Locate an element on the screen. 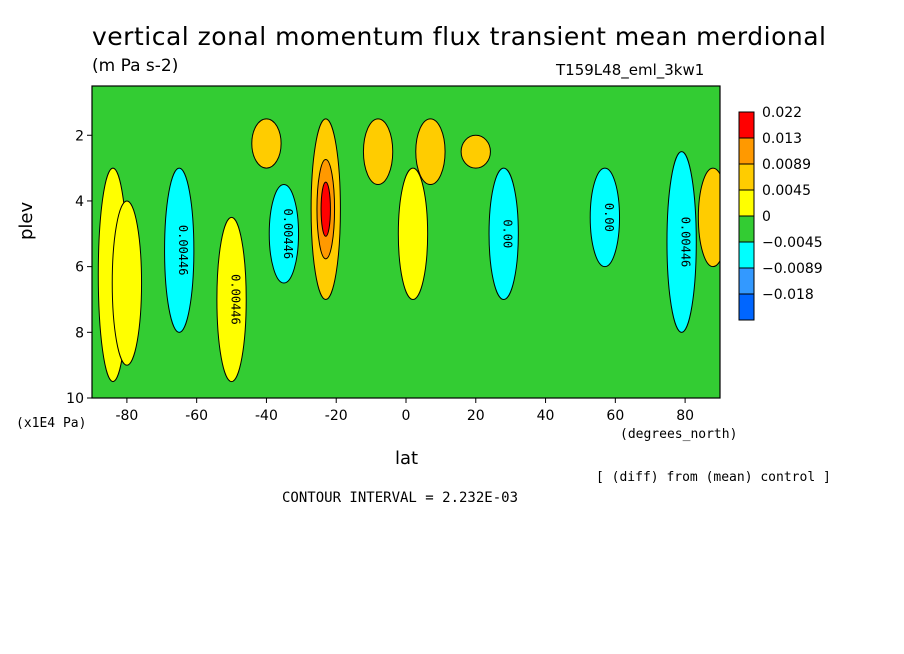 This screenshot has width=904, height=654. colorbar-label-3: 0.0045 is located at coordinates (786, 191).